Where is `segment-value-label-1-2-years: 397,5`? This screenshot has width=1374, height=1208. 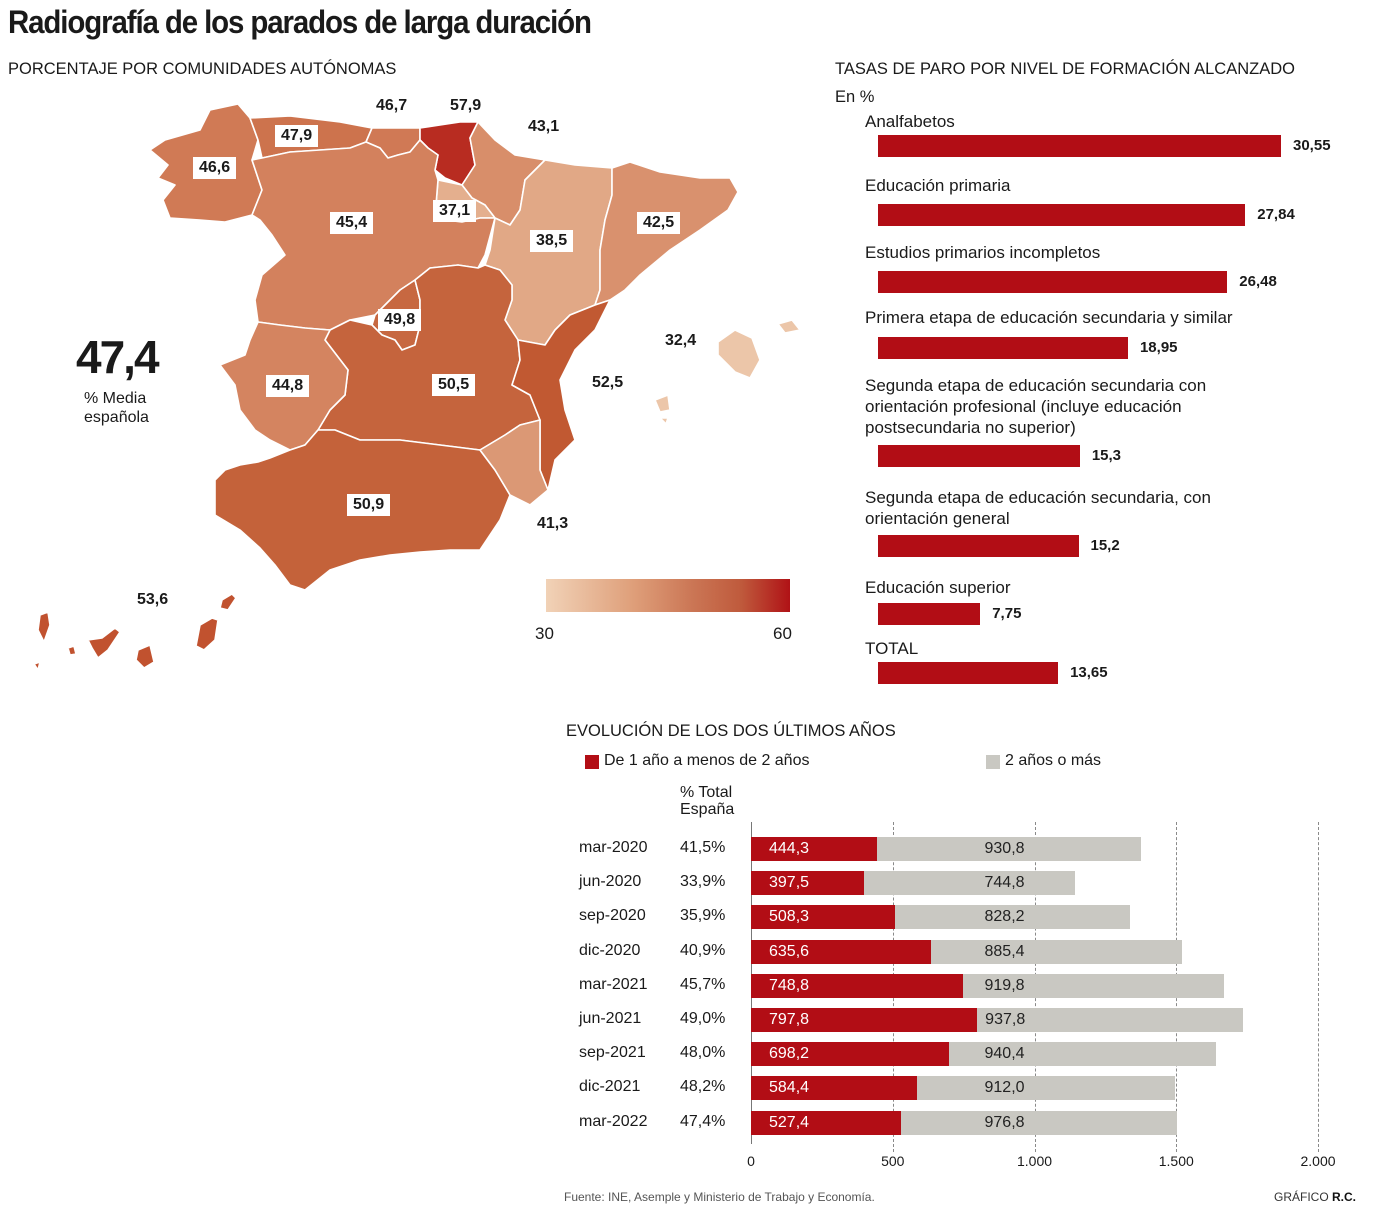
segment-value-label-1-2-years: 397,5 is located at coordinates (789, 883).